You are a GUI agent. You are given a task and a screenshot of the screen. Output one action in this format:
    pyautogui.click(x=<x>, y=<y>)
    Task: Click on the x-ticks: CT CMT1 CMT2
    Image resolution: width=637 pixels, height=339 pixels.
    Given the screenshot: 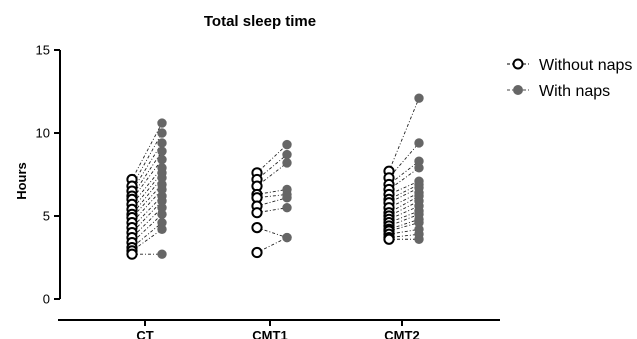 What is the action you would take?
    pyautogui.click(x=278, y=329)
    